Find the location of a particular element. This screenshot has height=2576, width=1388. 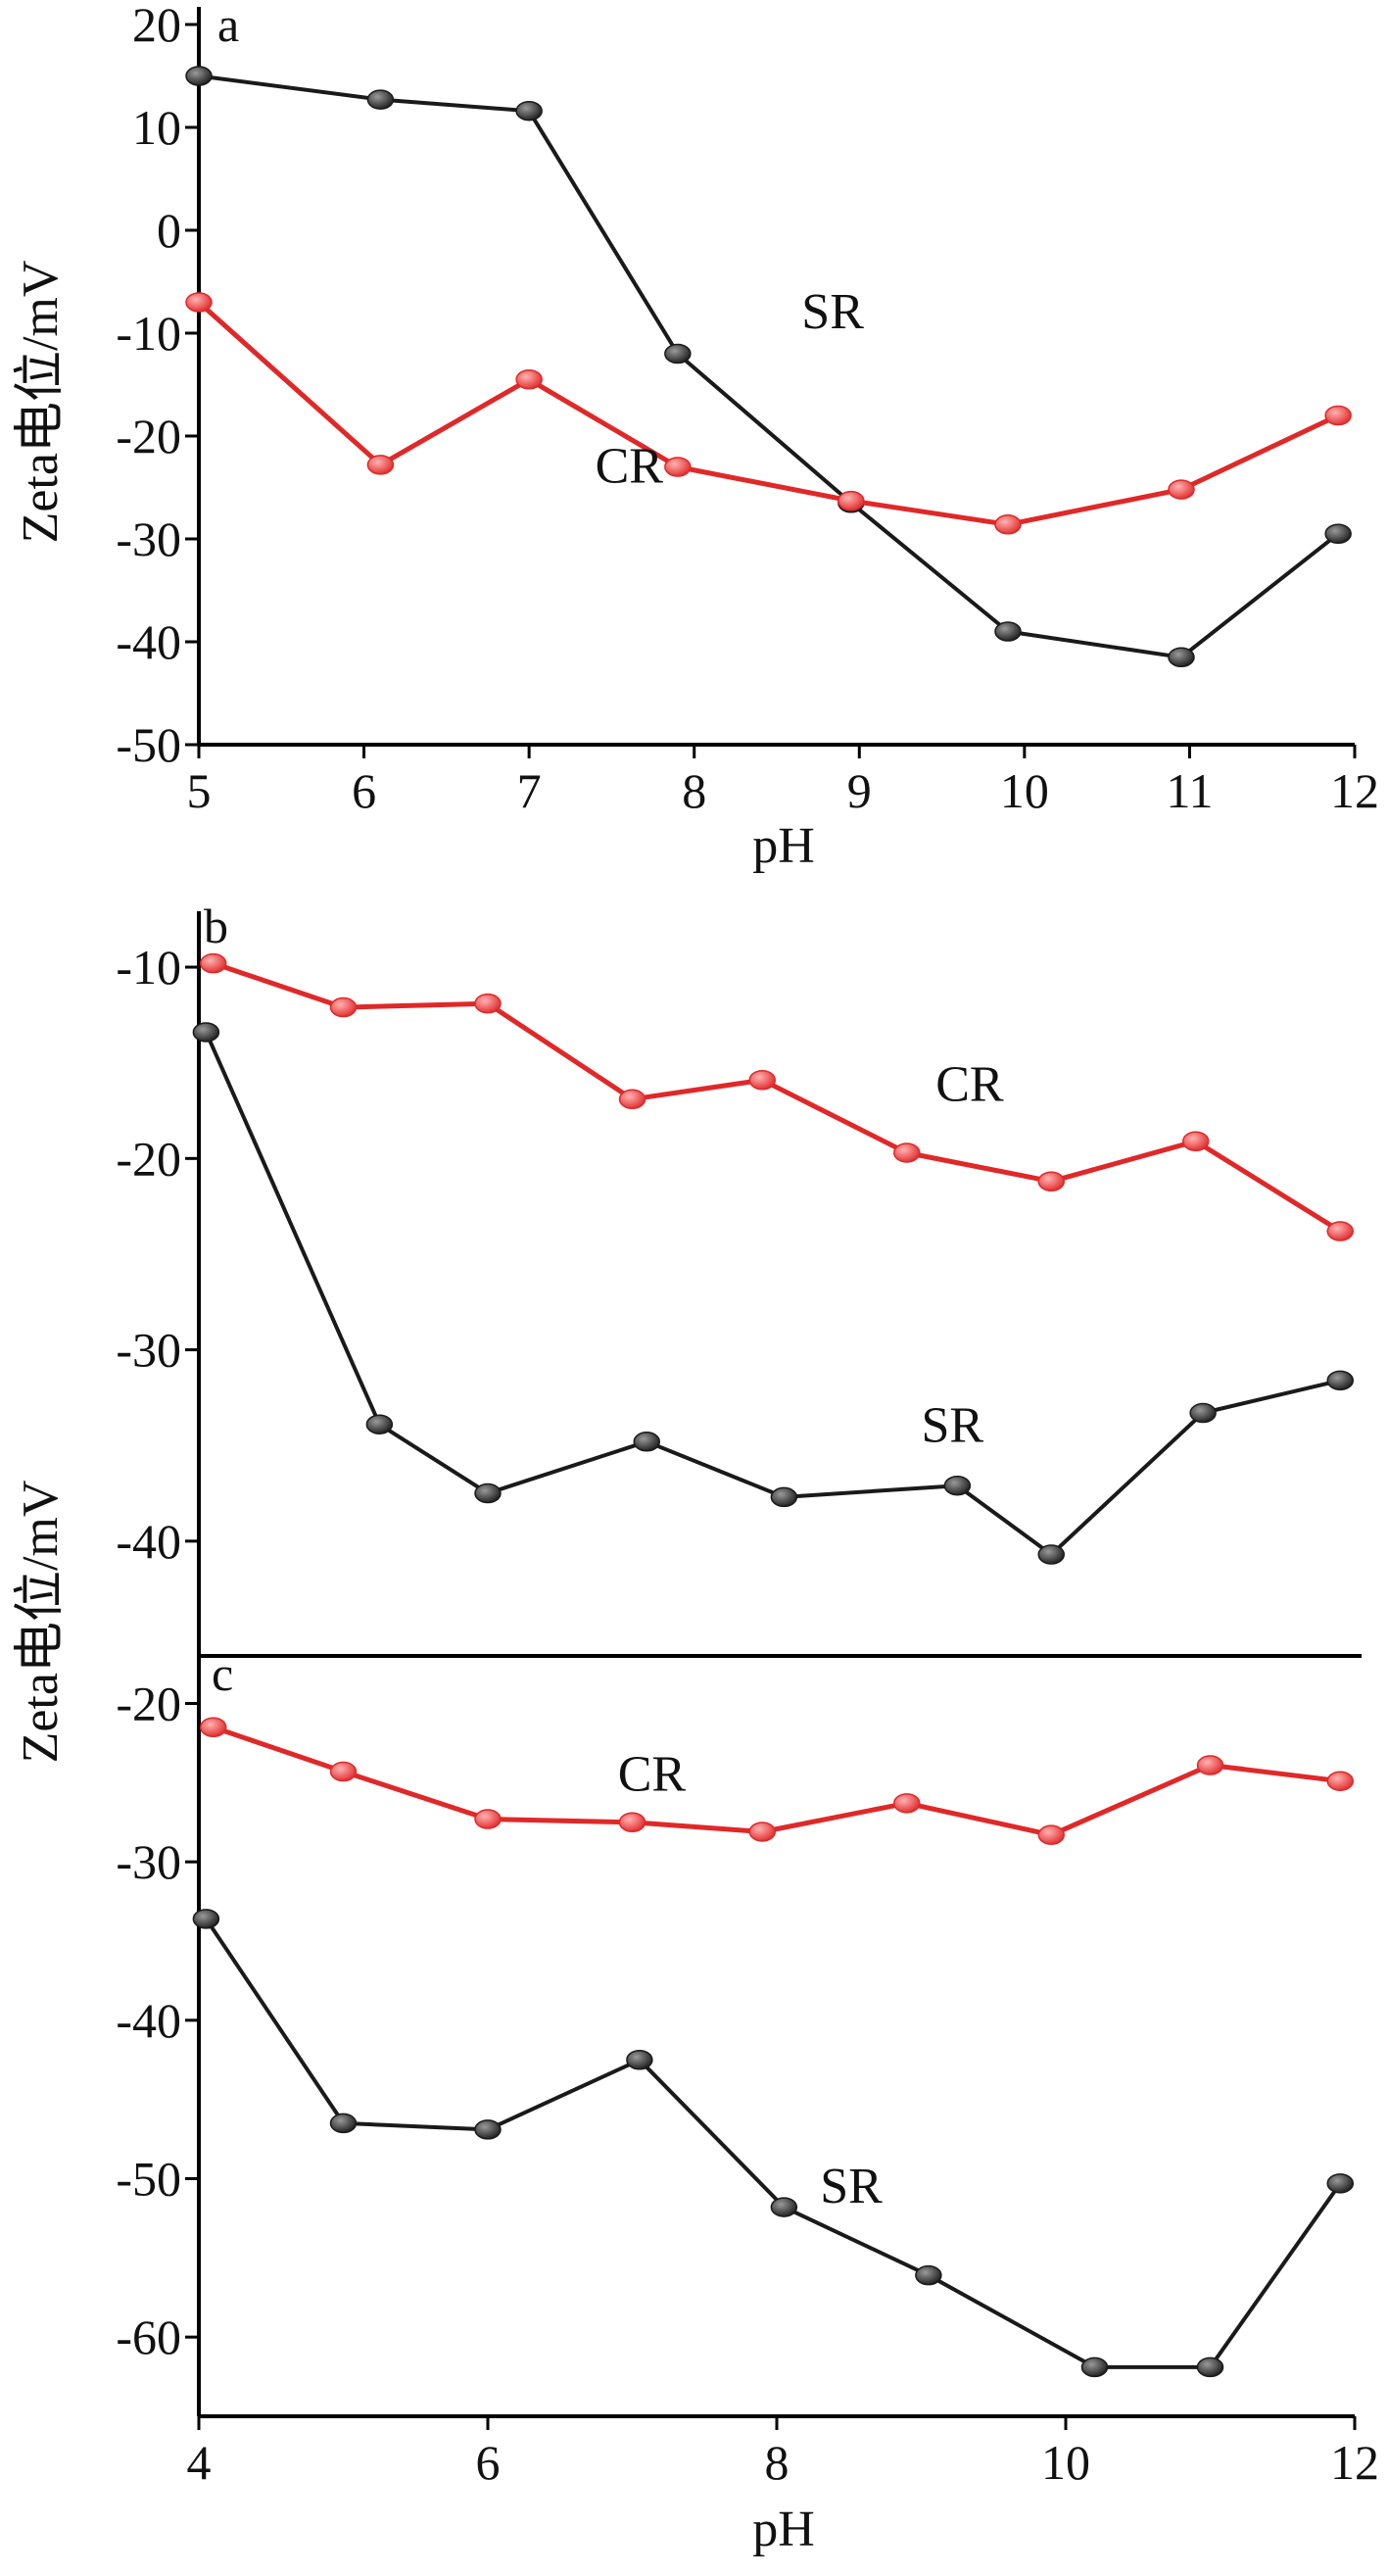

x-tick-label: 4 is located at coordinates (200, 2462).